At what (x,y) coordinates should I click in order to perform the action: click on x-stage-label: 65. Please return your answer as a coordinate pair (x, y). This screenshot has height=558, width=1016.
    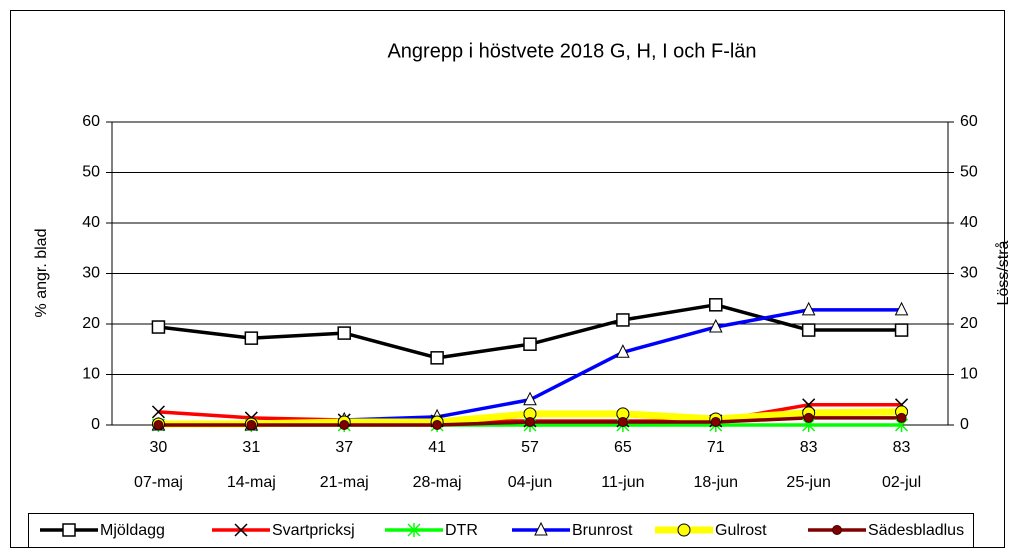
    Looking at the image, I should click on (623, 447).